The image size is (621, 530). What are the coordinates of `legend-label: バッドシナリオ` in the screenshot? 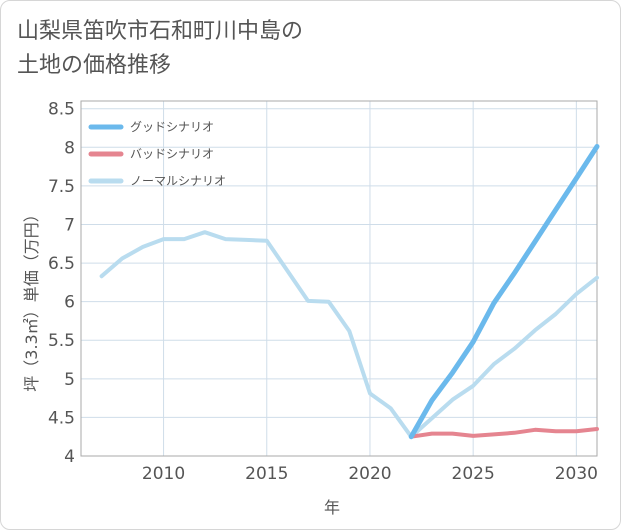 It's located at (172, 154).